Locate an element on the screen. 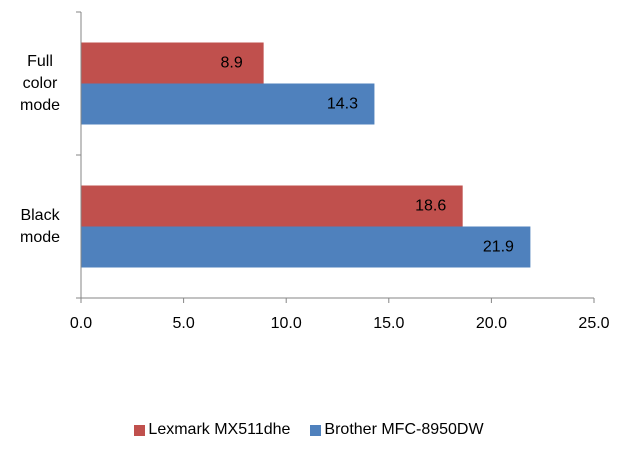 Image resolution: width=618 pixels, height=450 pixels. category-label: Black mode is located at coordinates (40, 226).